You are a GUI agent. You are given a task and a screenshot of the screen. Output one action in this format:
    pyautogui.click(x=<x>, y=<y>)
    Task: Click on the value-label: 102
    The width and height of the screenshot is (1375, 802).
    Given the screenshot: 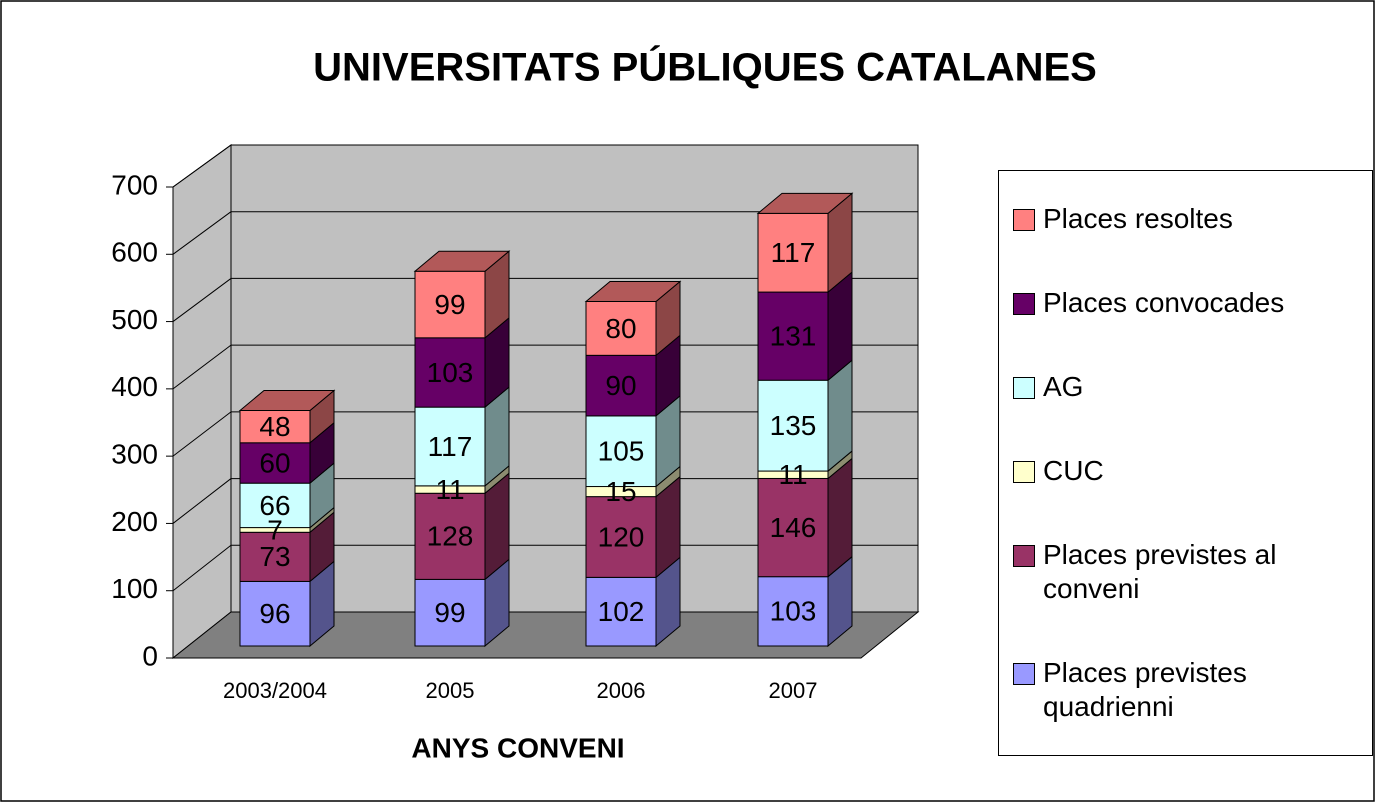 What is the action you would take?
    pyautogui.click(x=621, y=611)
    